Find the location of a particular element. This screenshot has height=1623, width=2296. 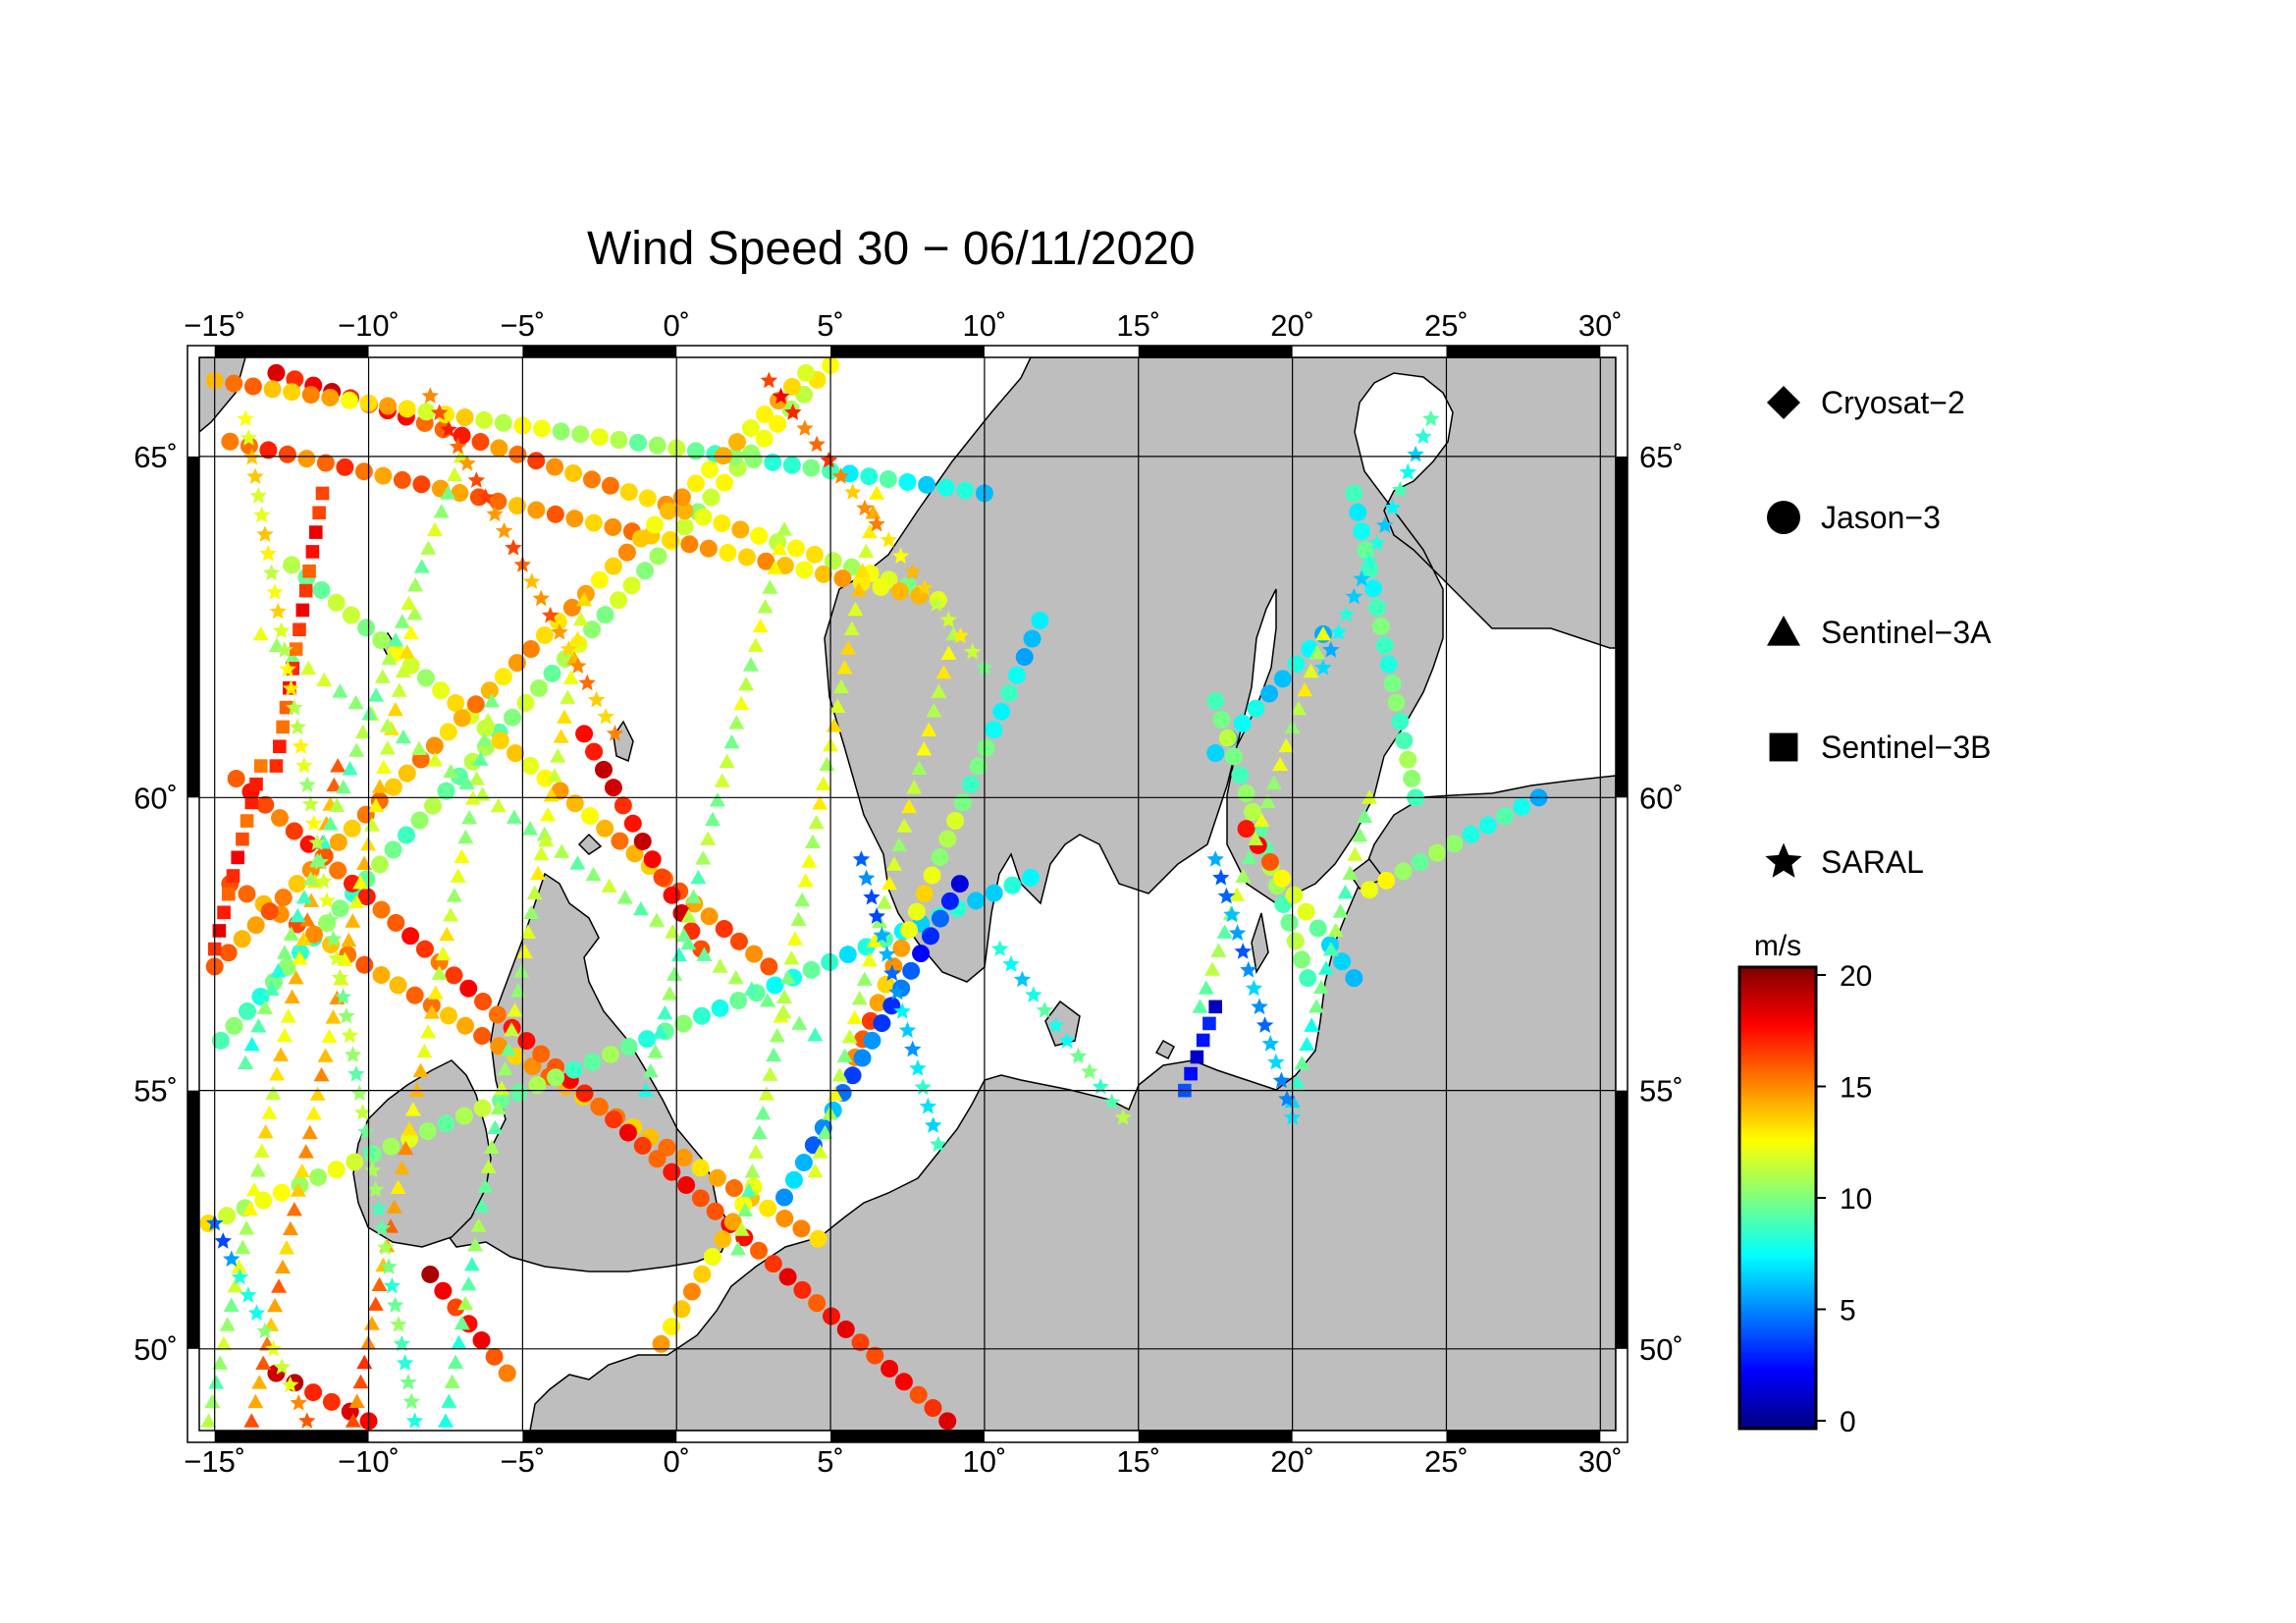

lat-tick-label: 55˚ is located at coordinates (155, 1091).